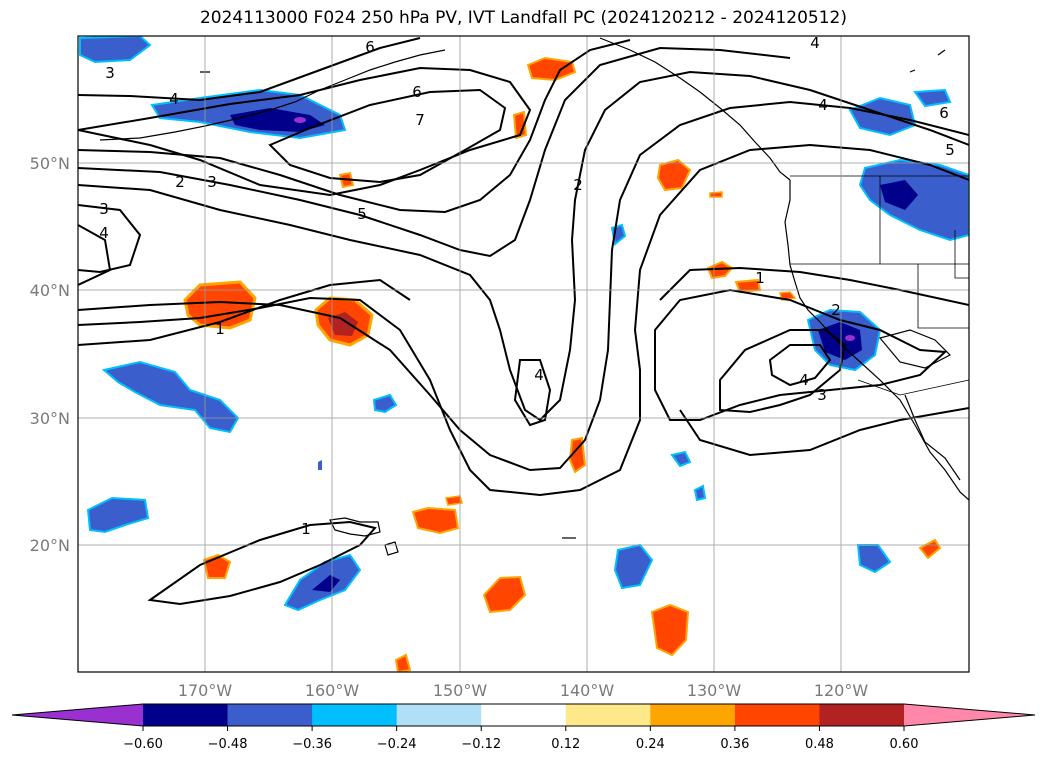 This screenshot has width=1047, height=765. Describe the element at coordinates (50, 354) in the screenshot. I see `latitude-labels: 50°N 40°N 30°N 20°N` at that location.